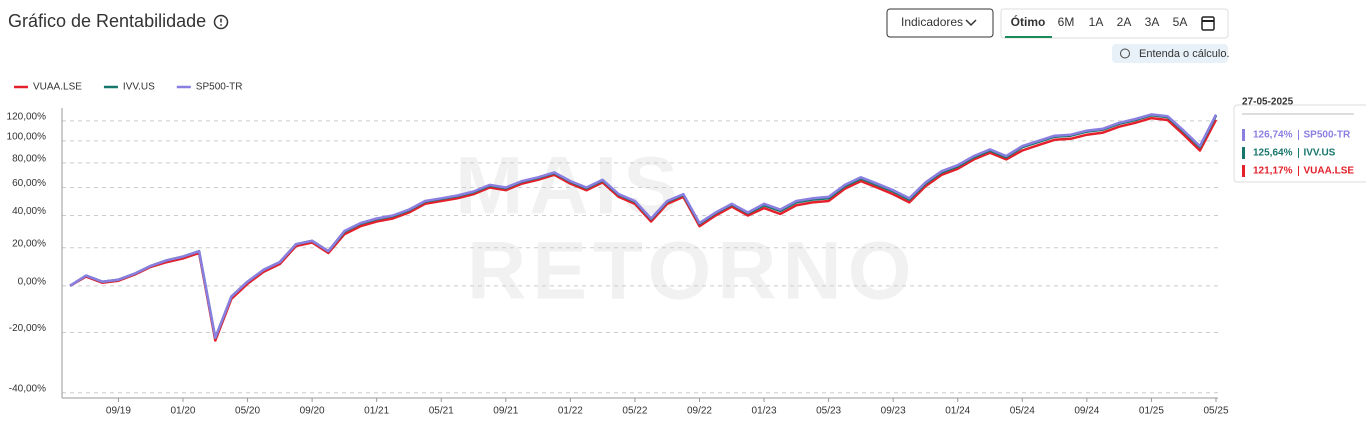  Describe the element at coordinates (29, 243) in the screenshot. I see `y-tick-label: 20,00%` at that location.